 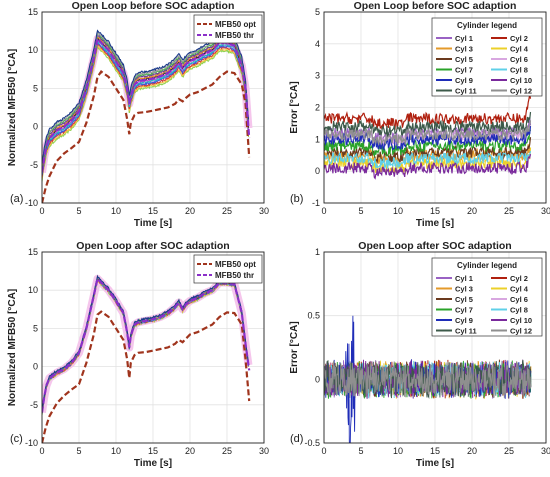 What do you see at coordinates (296, 199) in the screenshot?
I see `panel-label: (b)` at bounding box center [296, 199].